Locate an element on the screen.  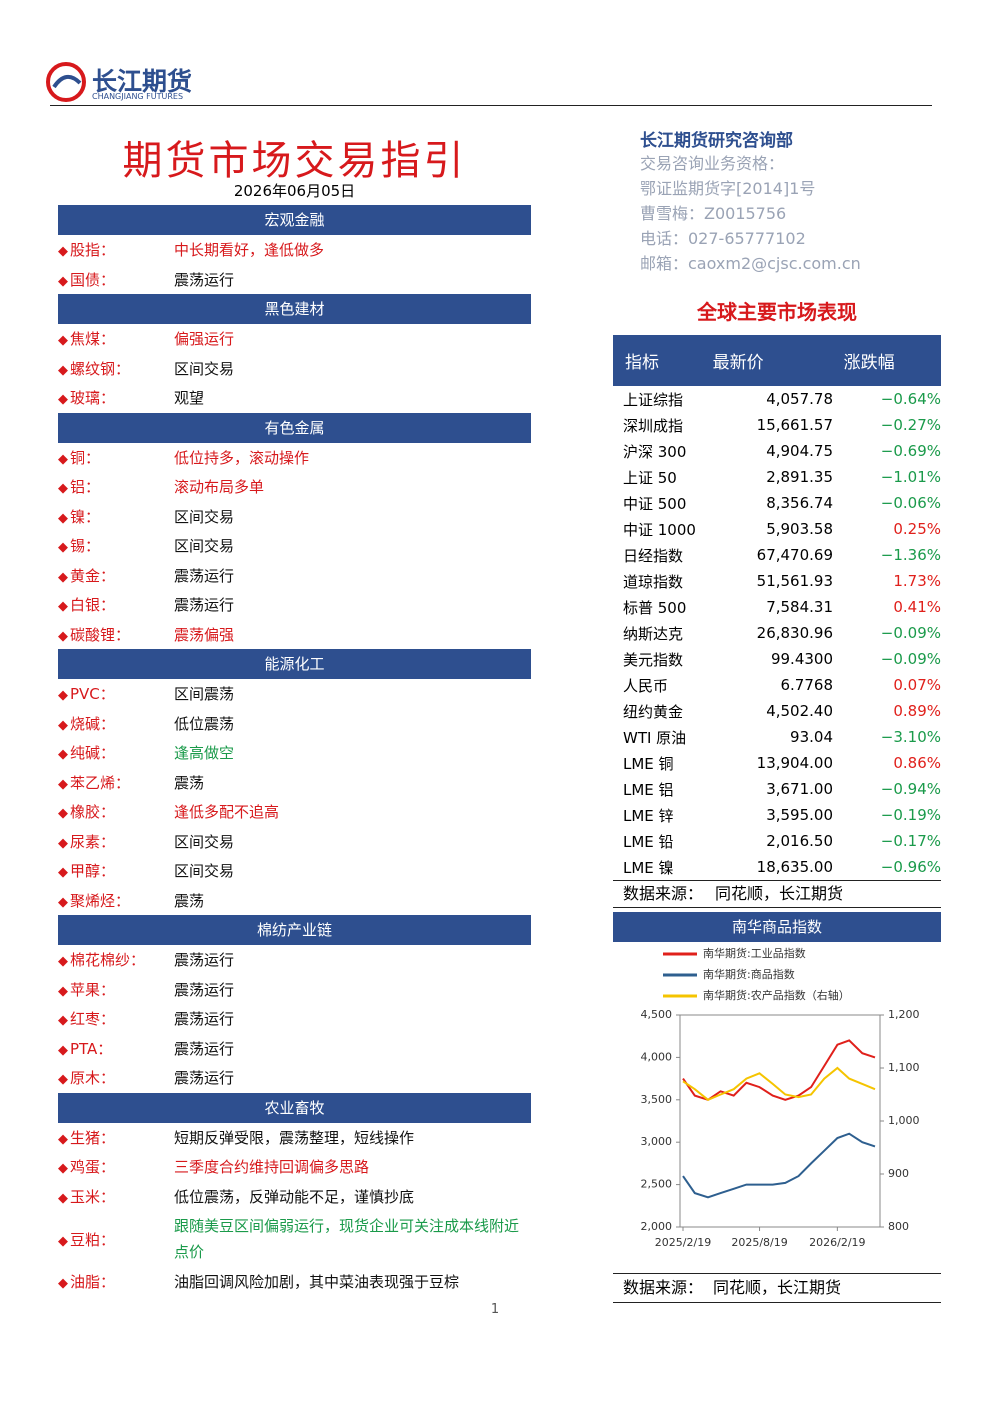
item-view: 低位持多，滚动操作 is located at coordinates (242, 457).